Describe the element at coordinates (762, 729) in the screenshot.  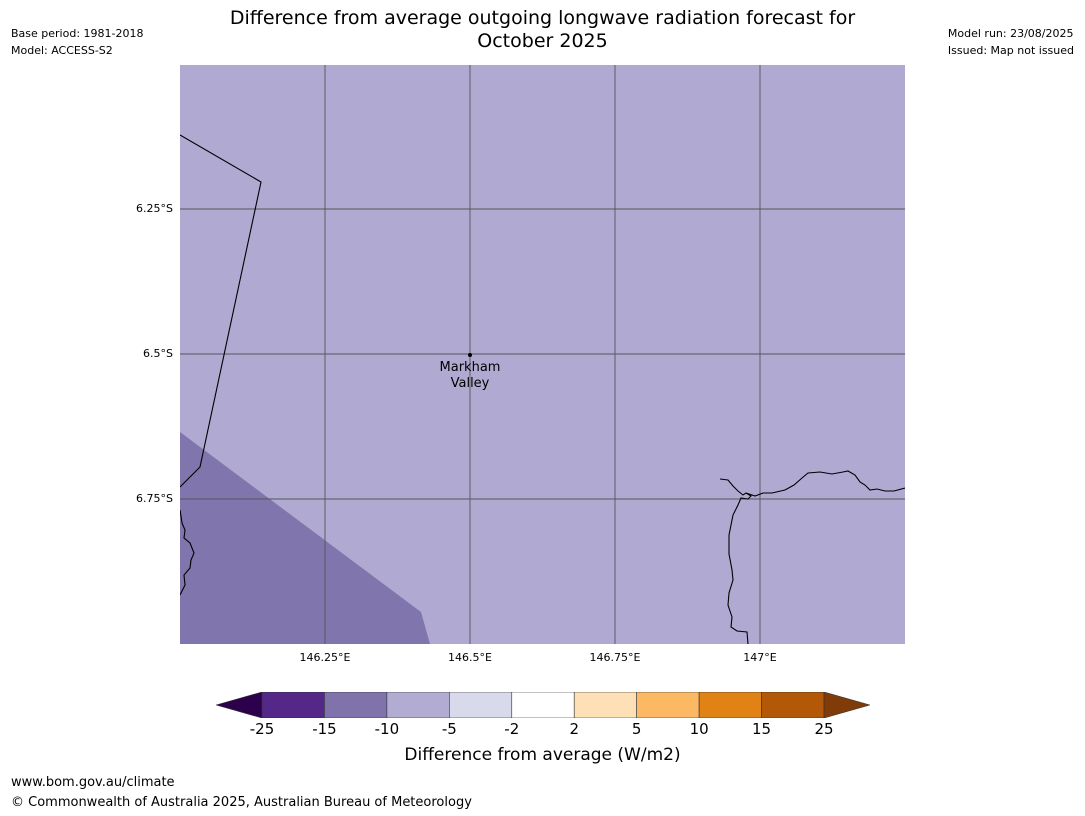
I see `colorbar-tick-label: 15` at that location.